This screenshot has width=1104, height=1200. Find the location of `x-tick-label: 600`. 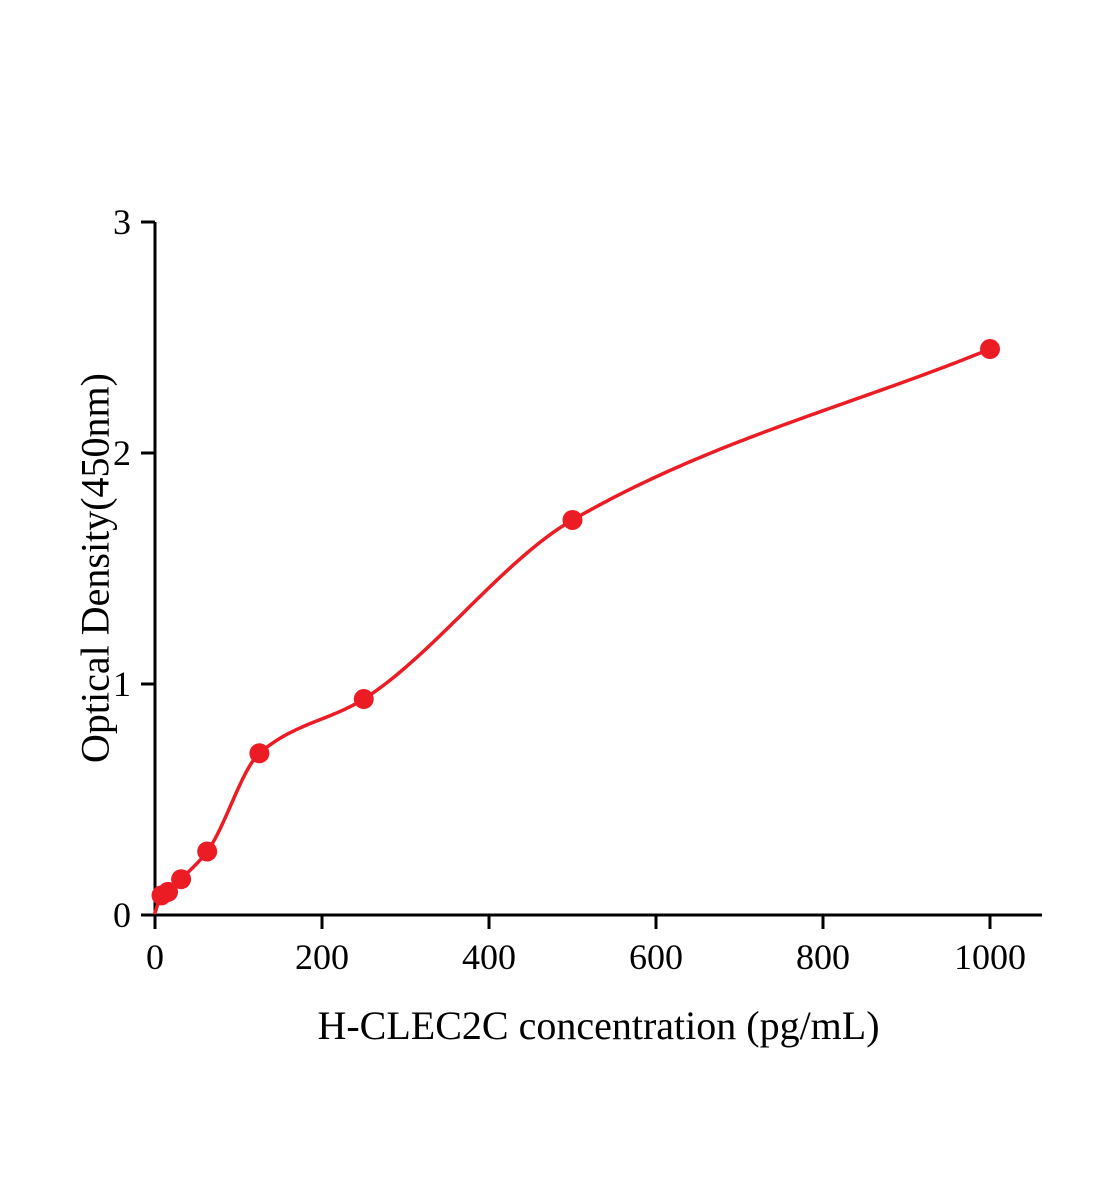

x-tick-label: 600 is located at coordinates (656, 957).